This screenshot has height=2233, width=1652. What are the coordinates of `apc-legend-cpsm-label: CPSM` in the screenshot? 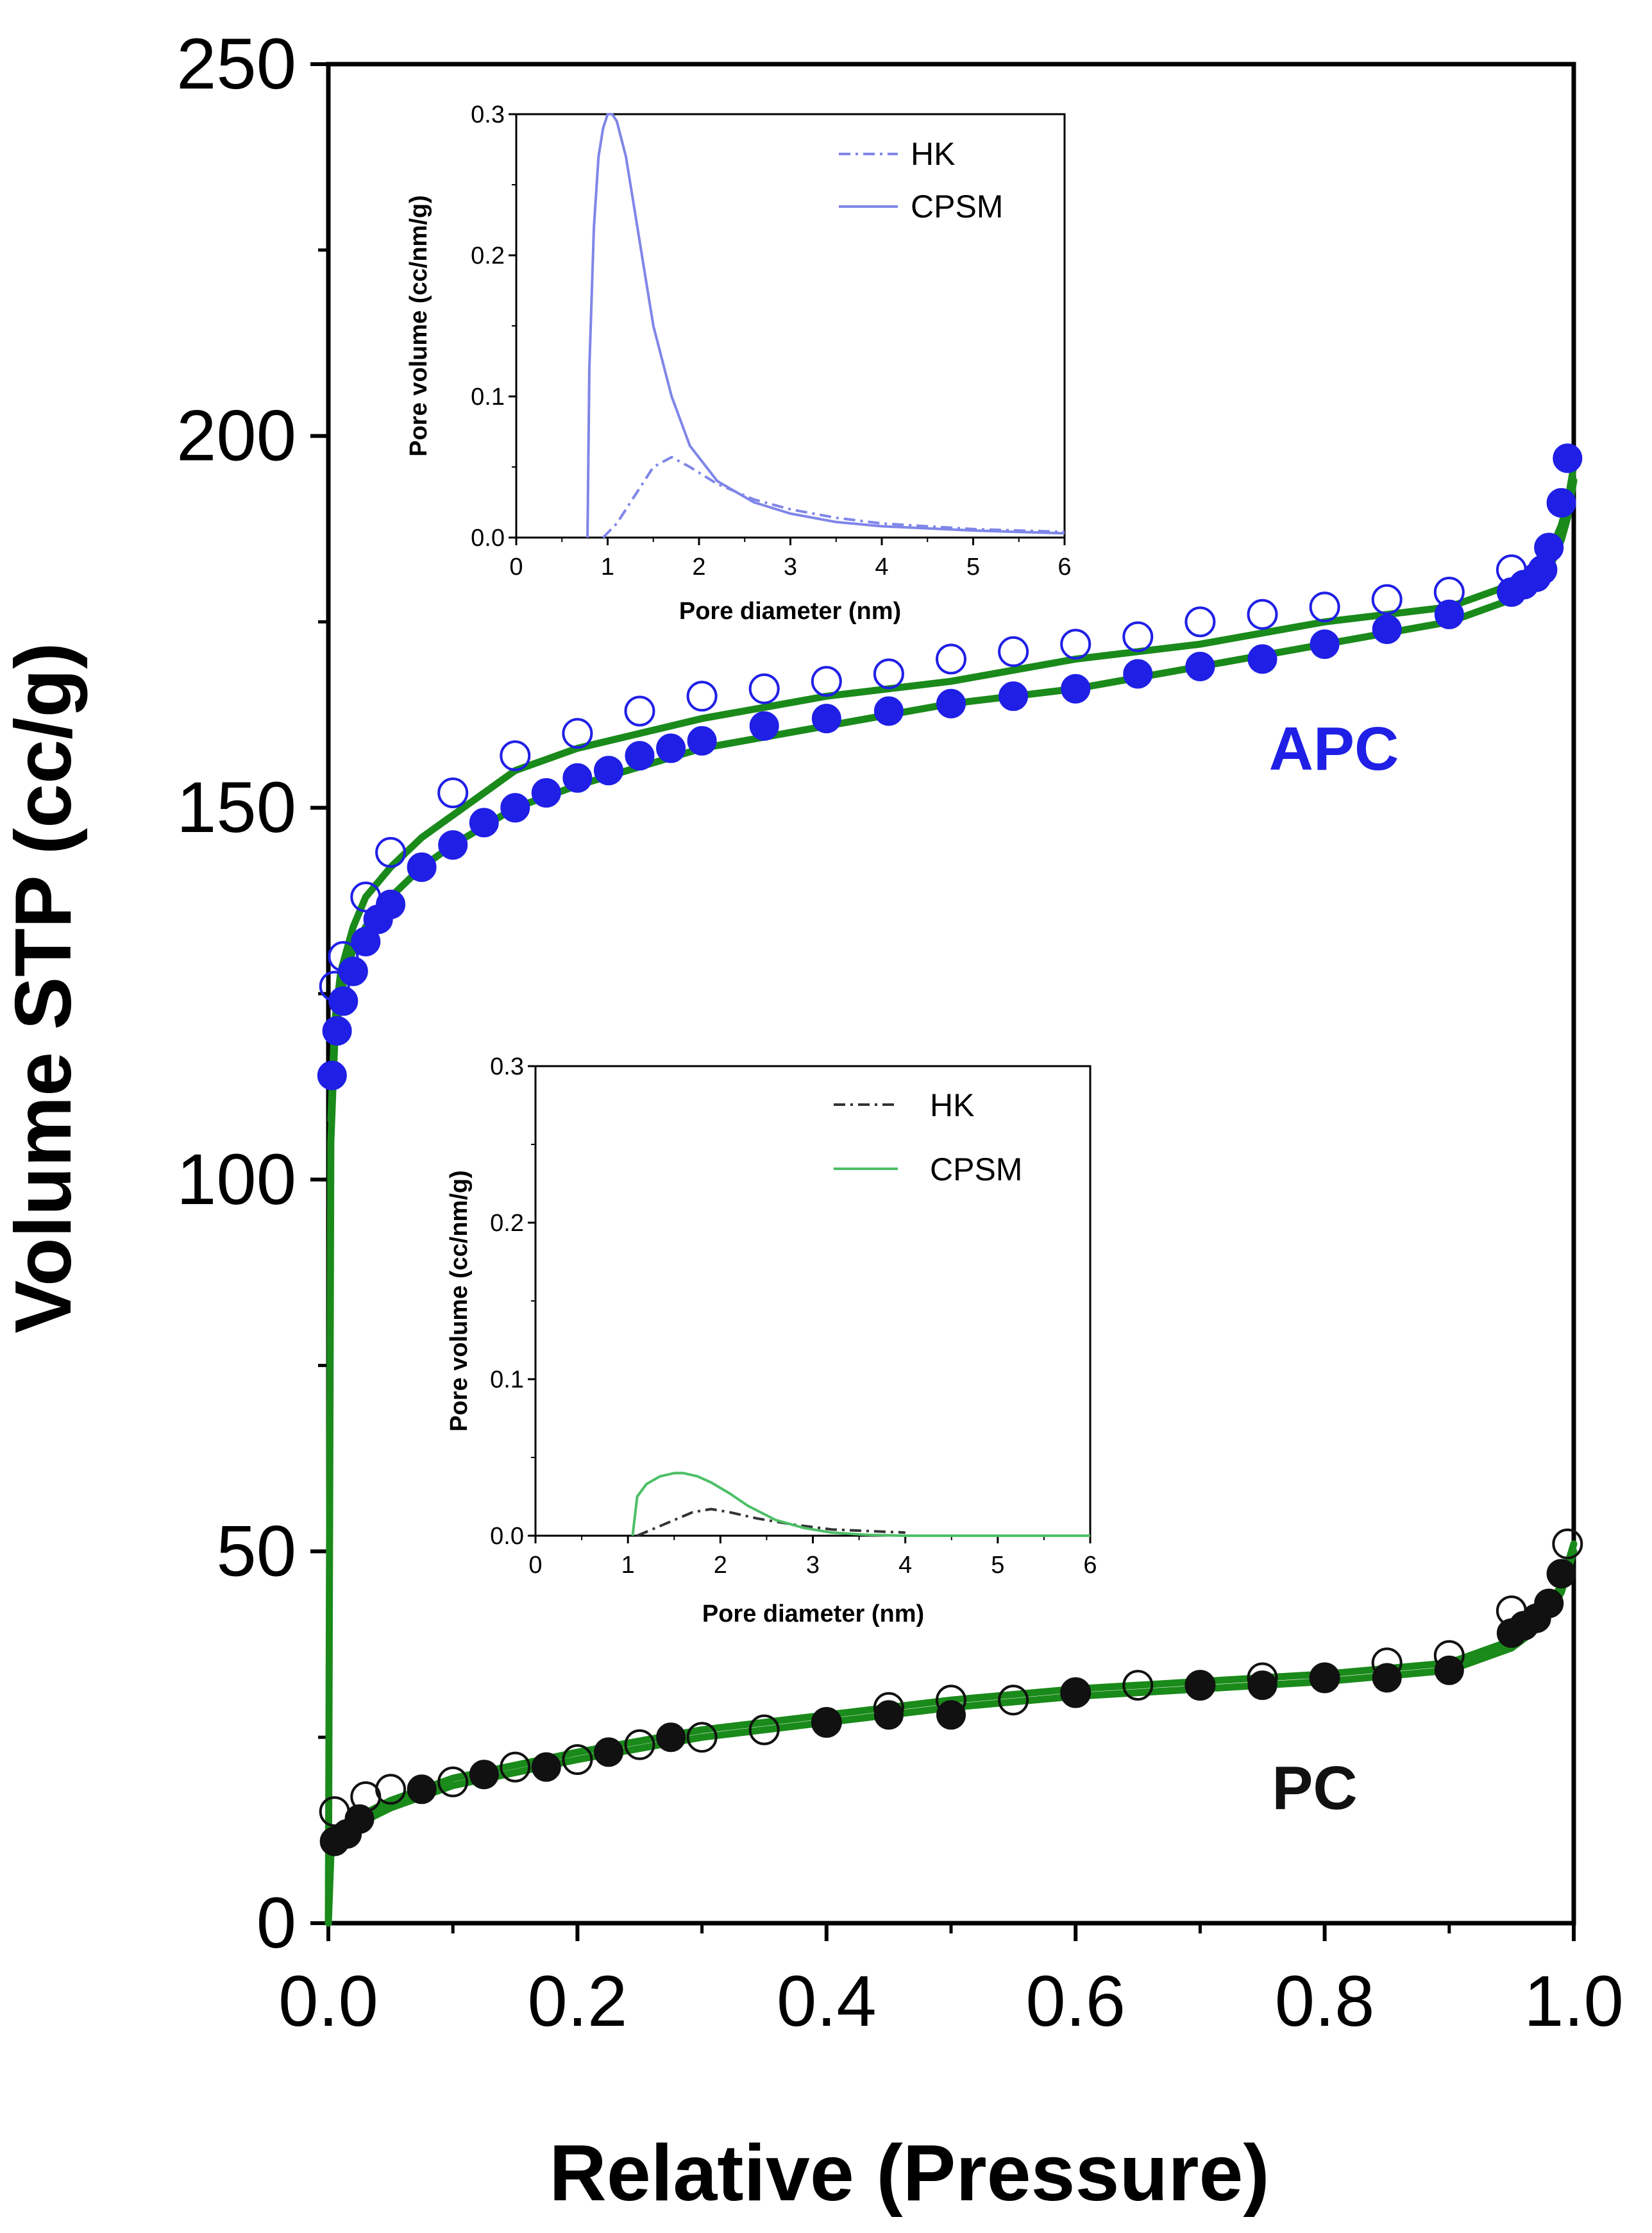 It's located at (957, 207).